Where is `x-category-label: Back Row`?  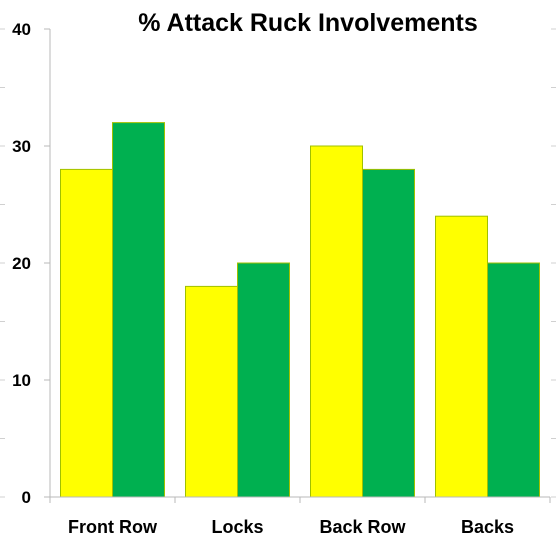 x-category-label: Back Row is located at coordinates (362, 527).